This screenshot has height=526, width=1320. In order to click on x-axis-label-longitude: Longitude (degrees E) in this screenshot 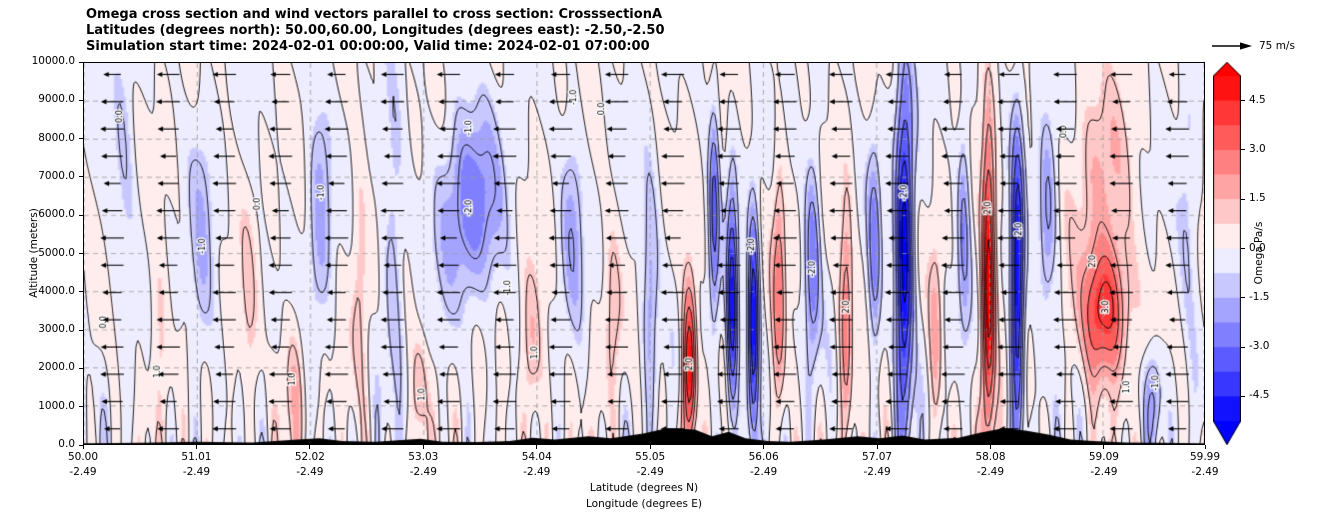, I will do `click(644, 504)`.